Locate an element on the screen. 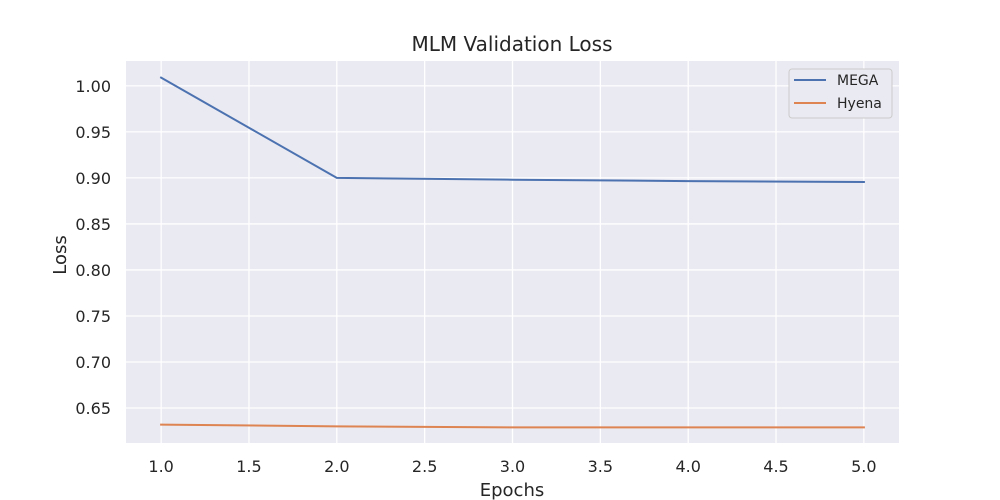  y-tick-label: 1.00 is located at coordinates (93, 86).